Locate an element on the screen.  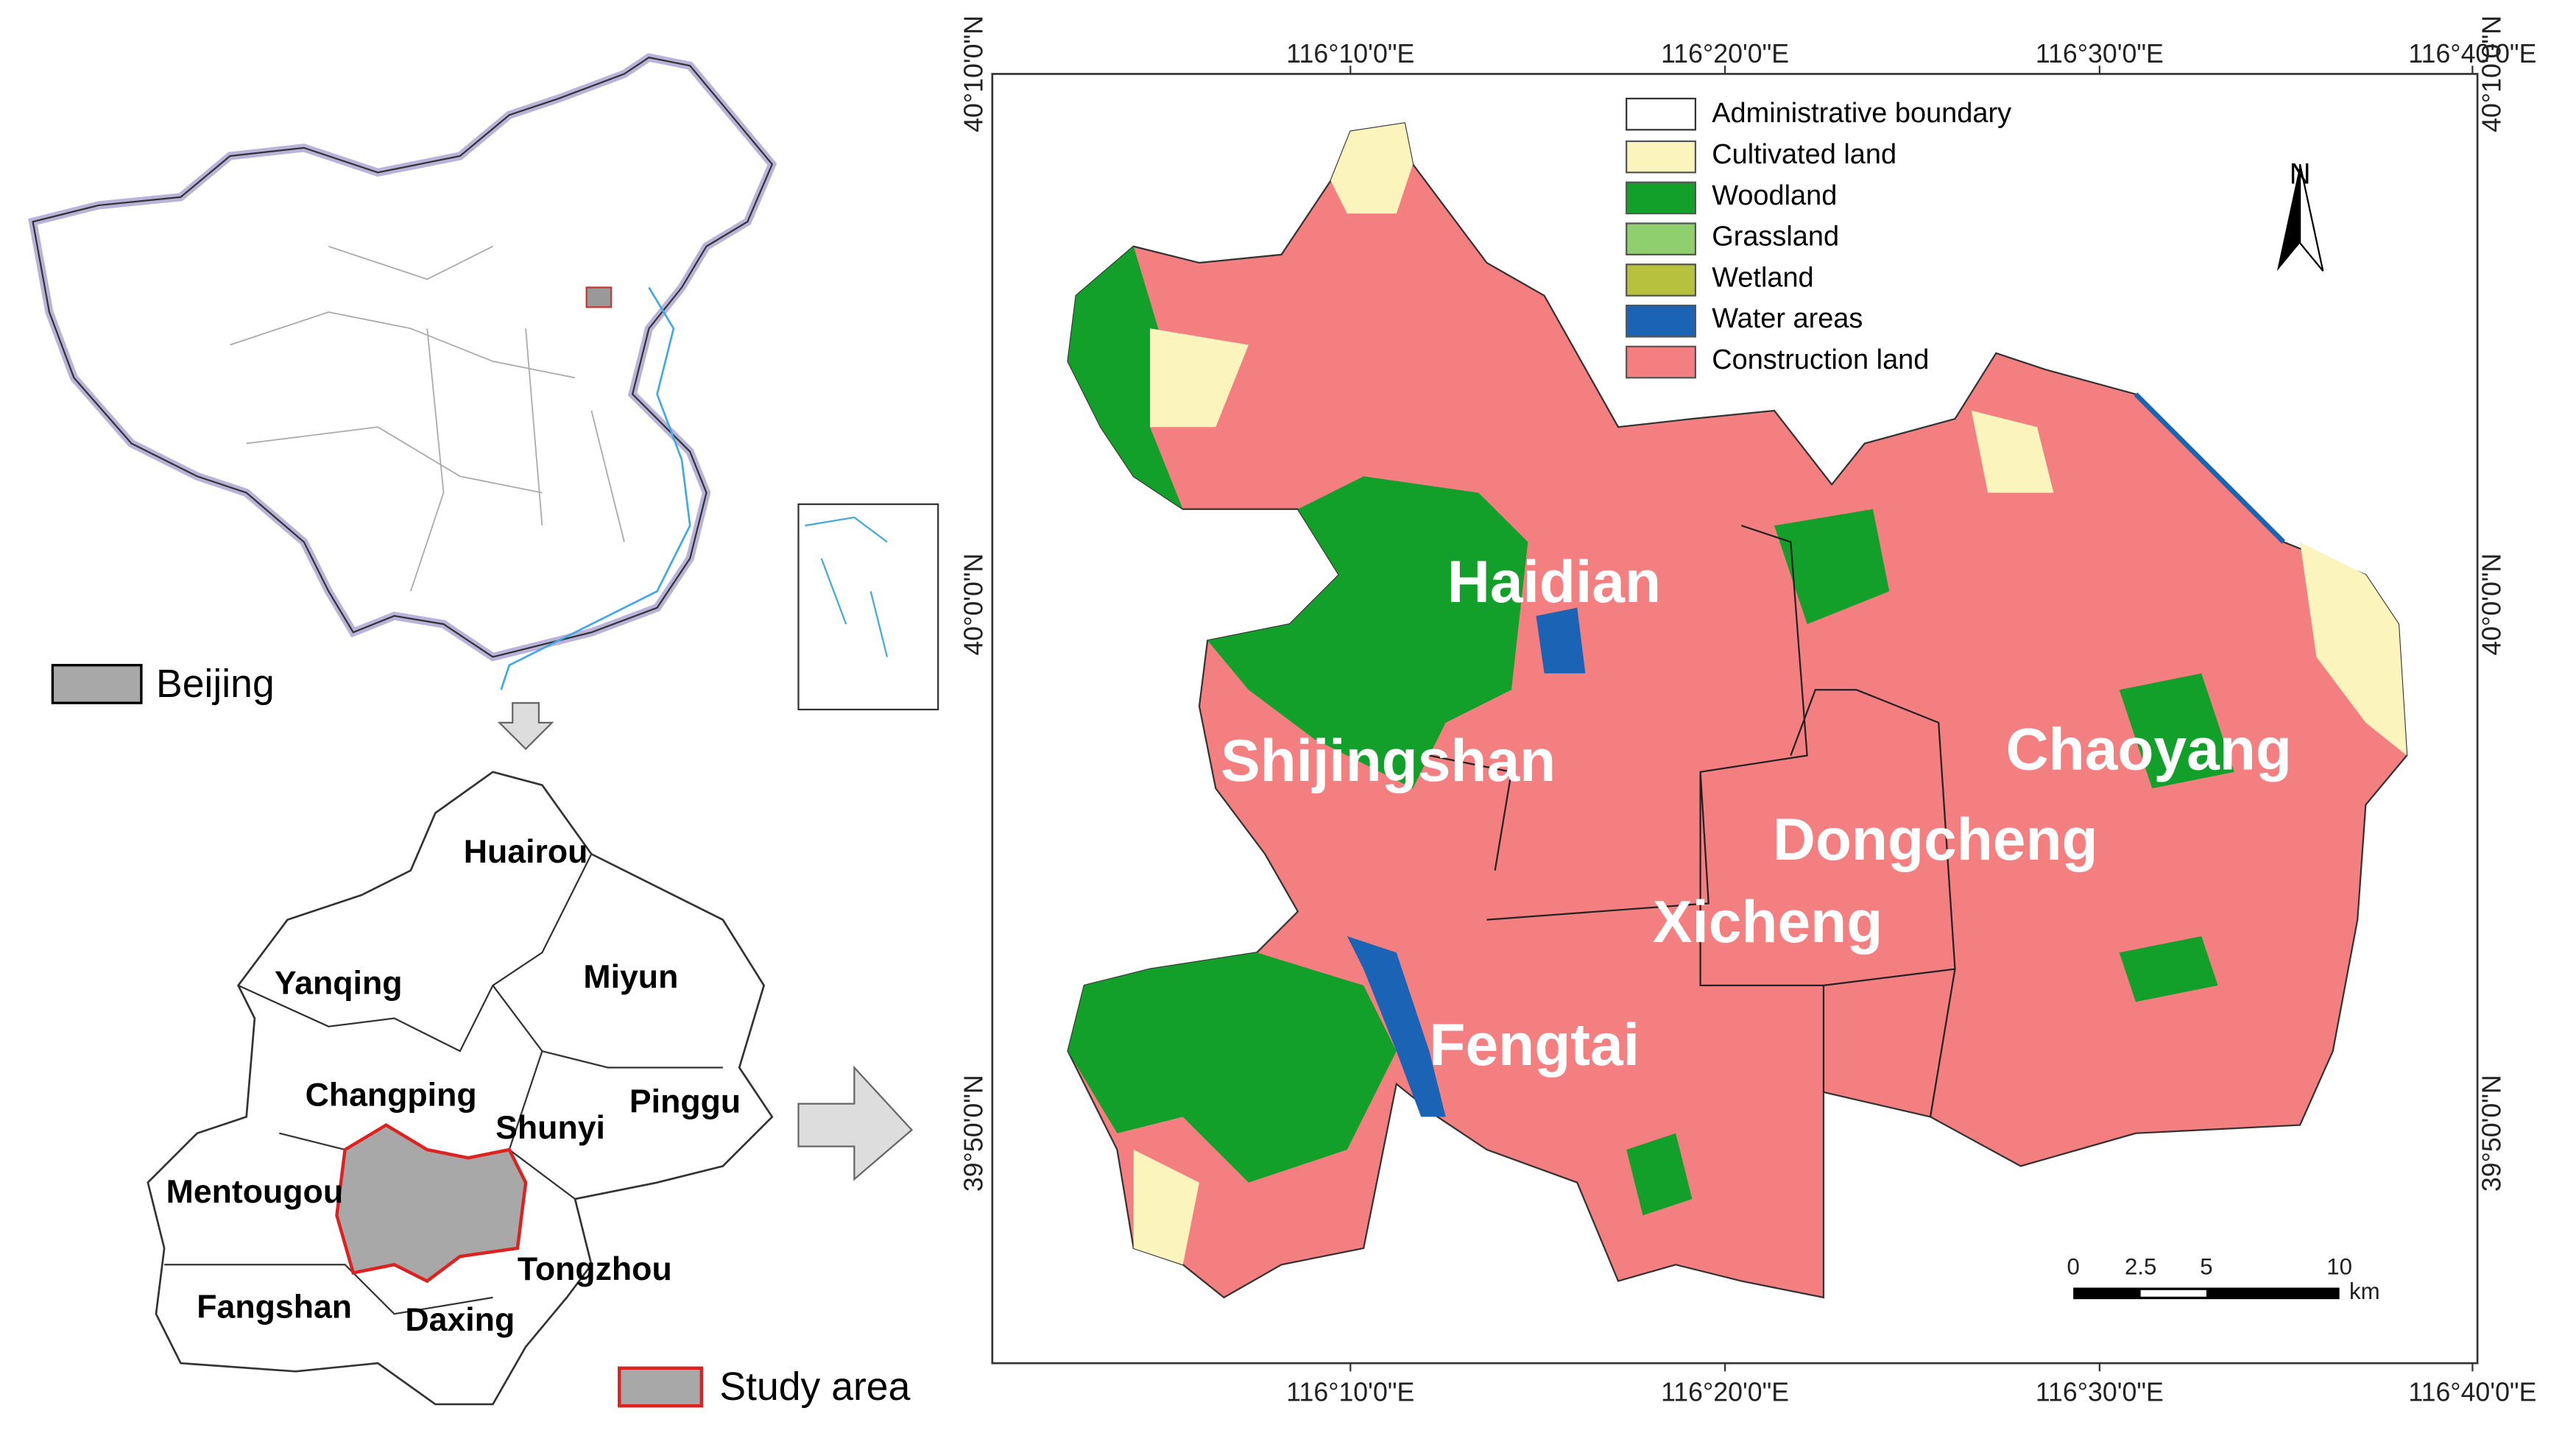
district-label: Shijingshan is located at coordinates (1388, 761).